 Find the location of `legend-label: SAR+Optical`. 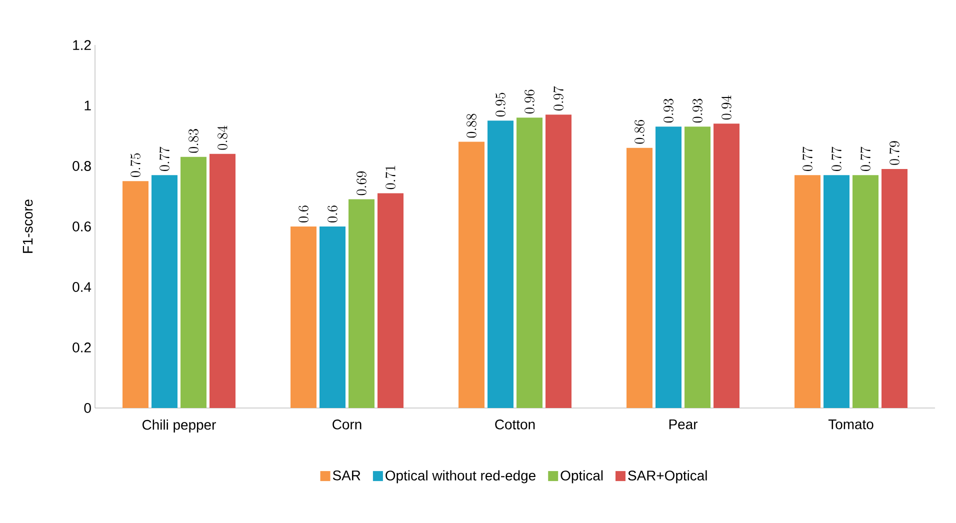

legend-label: SAR+Optical is located at coordinates (667, 477).